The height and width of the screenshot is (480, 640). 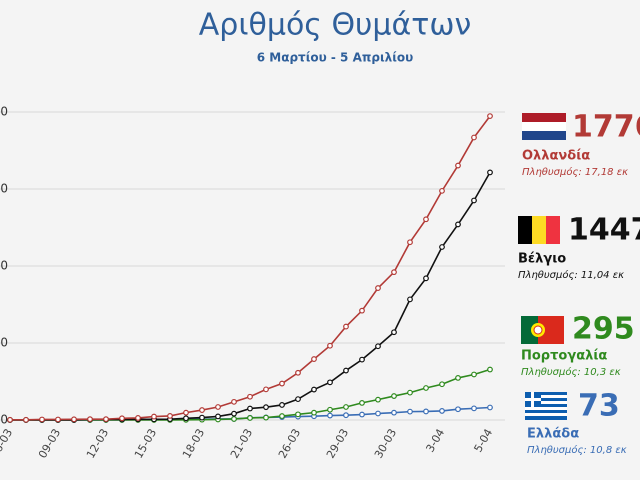 I want to click on country-name: Ολλανδία, so click(x=556, y=156).